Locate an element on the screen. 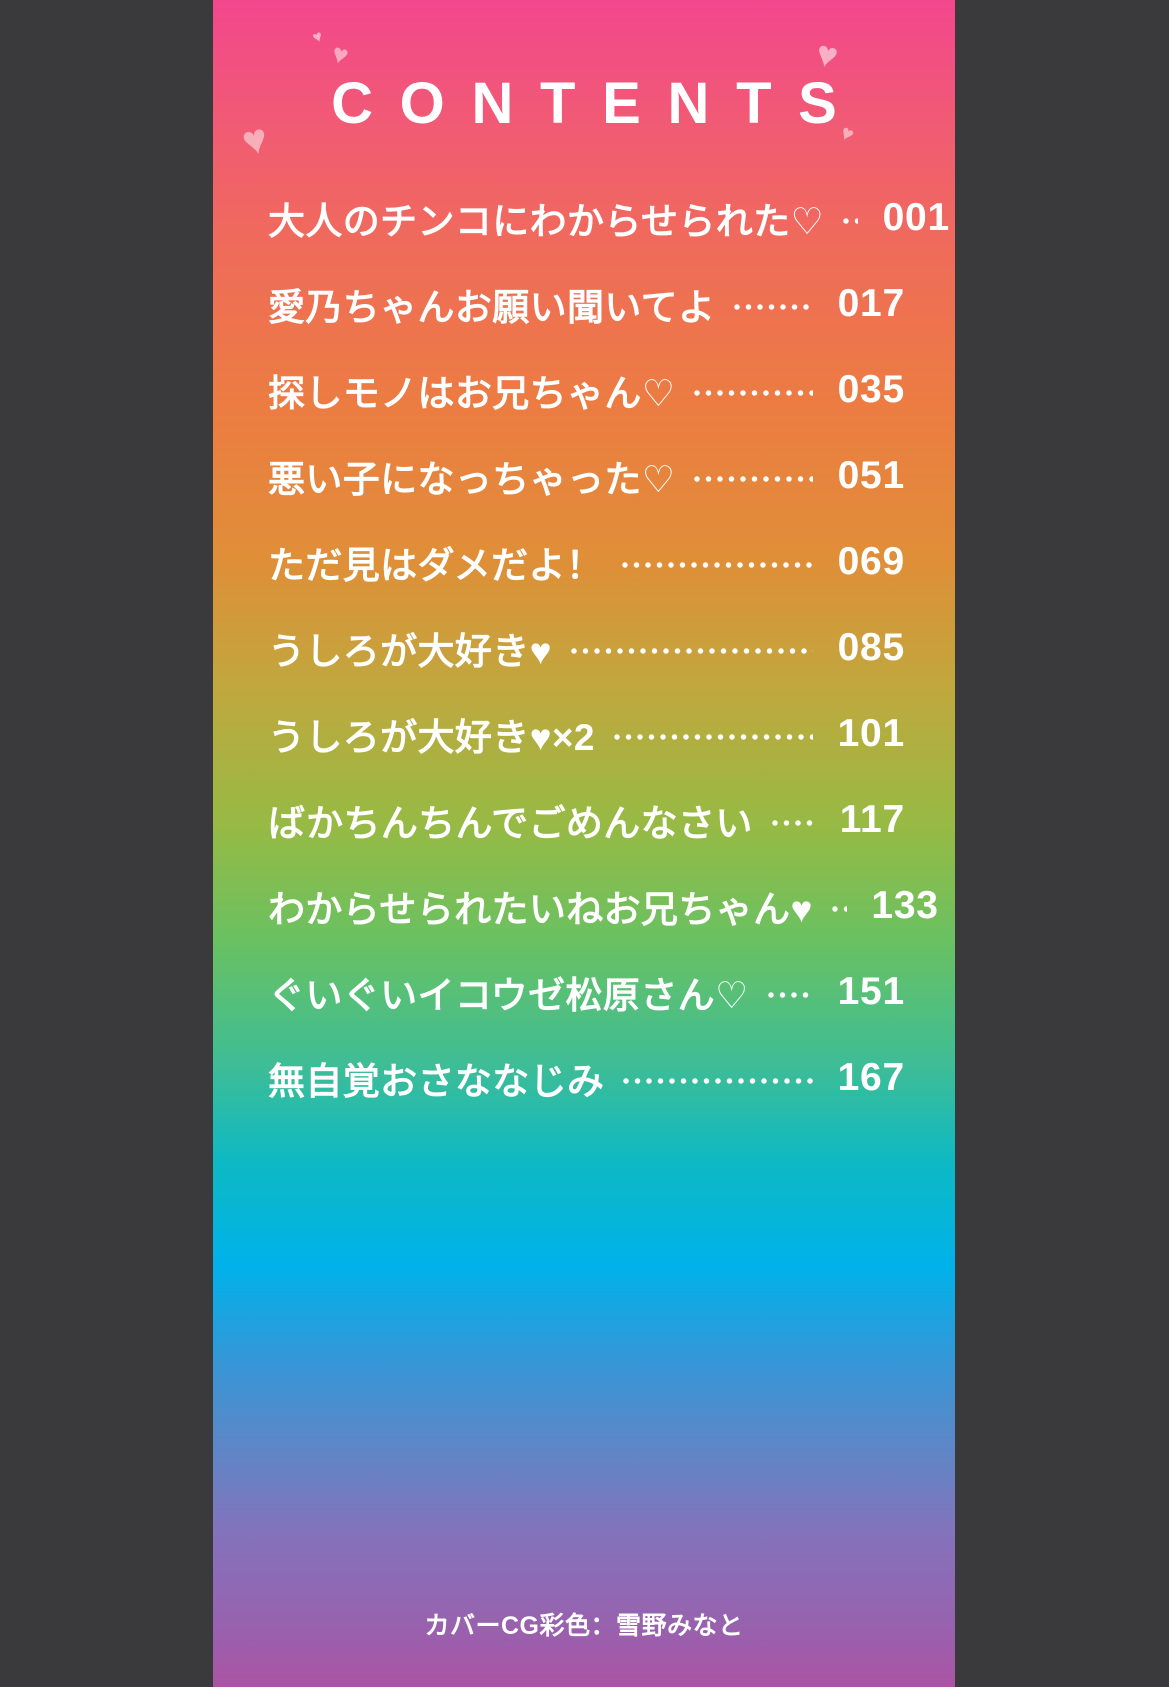  page-number: 167 is located at coordinates (871, 1077).